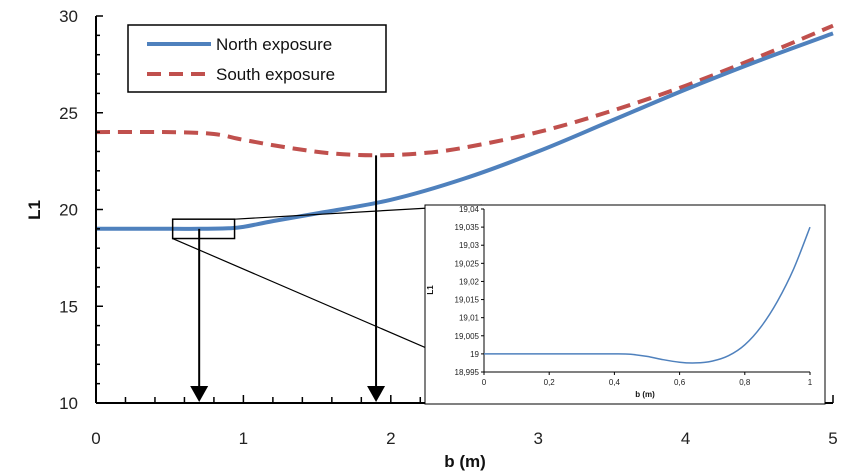 The height and width of the screenshot is (474, 842). Describe the element at coordinates (645, 394) in the screenshot. I see `inset-x-axis-title: b (m)` at that location.